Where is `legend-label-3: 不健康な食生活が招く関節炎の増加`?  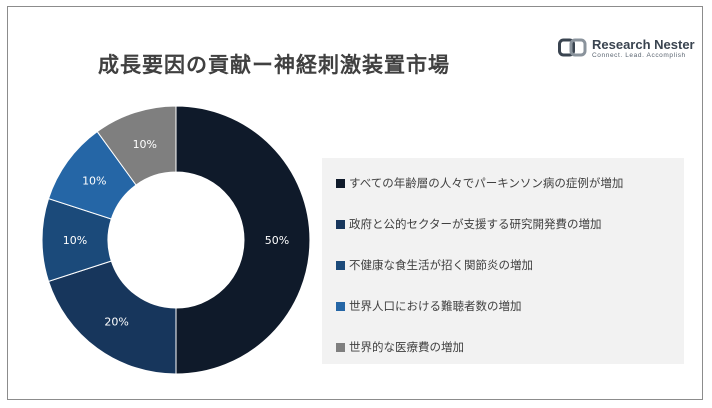
legend-label-3: 不健康な食生活が招く関節炎の増加 is located at coordinates (441, 265).